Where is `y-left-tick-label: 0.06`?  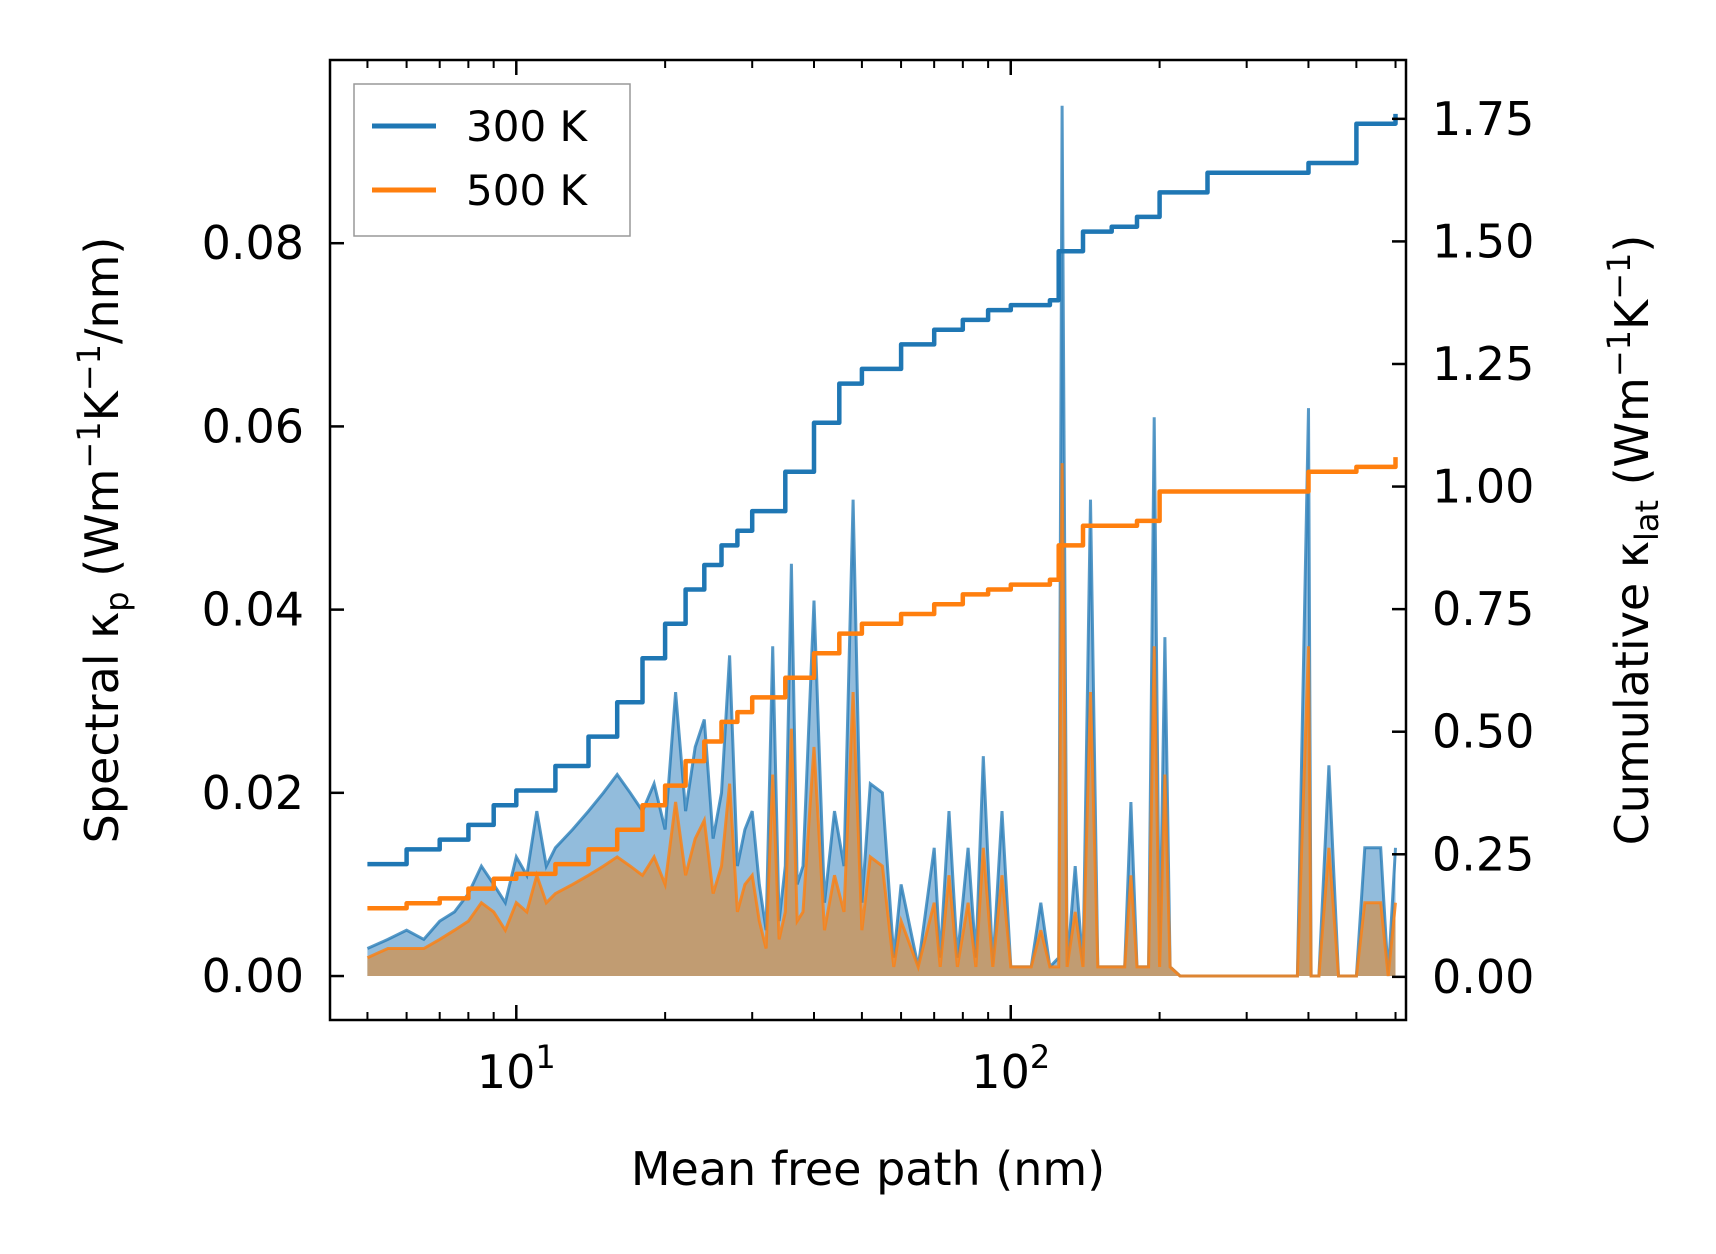
y-left-tick-label: 0.06 is located at coordinates (253, 426).